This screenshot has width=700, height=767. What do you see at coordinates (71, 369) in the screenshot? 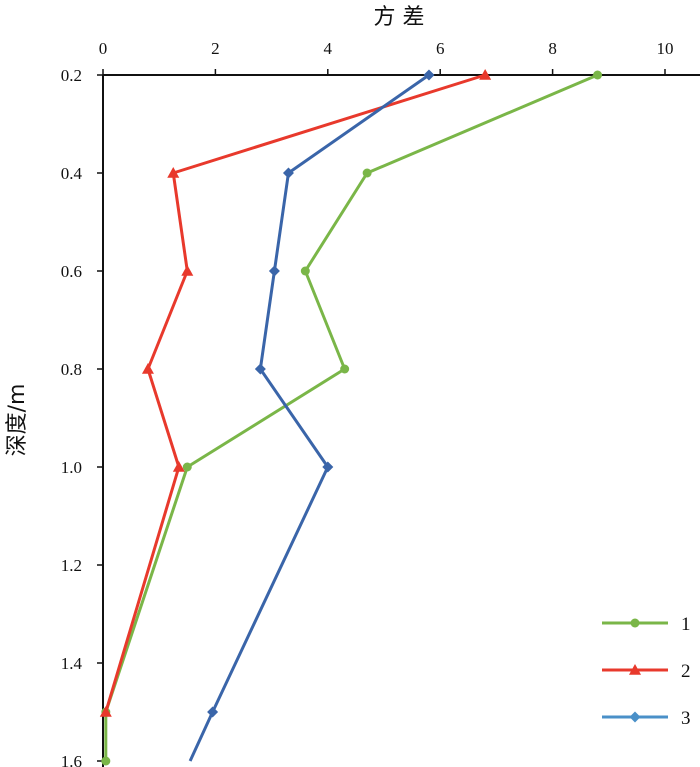
I see `y-tick-label: 0.8` at bounding box center [71, 369].